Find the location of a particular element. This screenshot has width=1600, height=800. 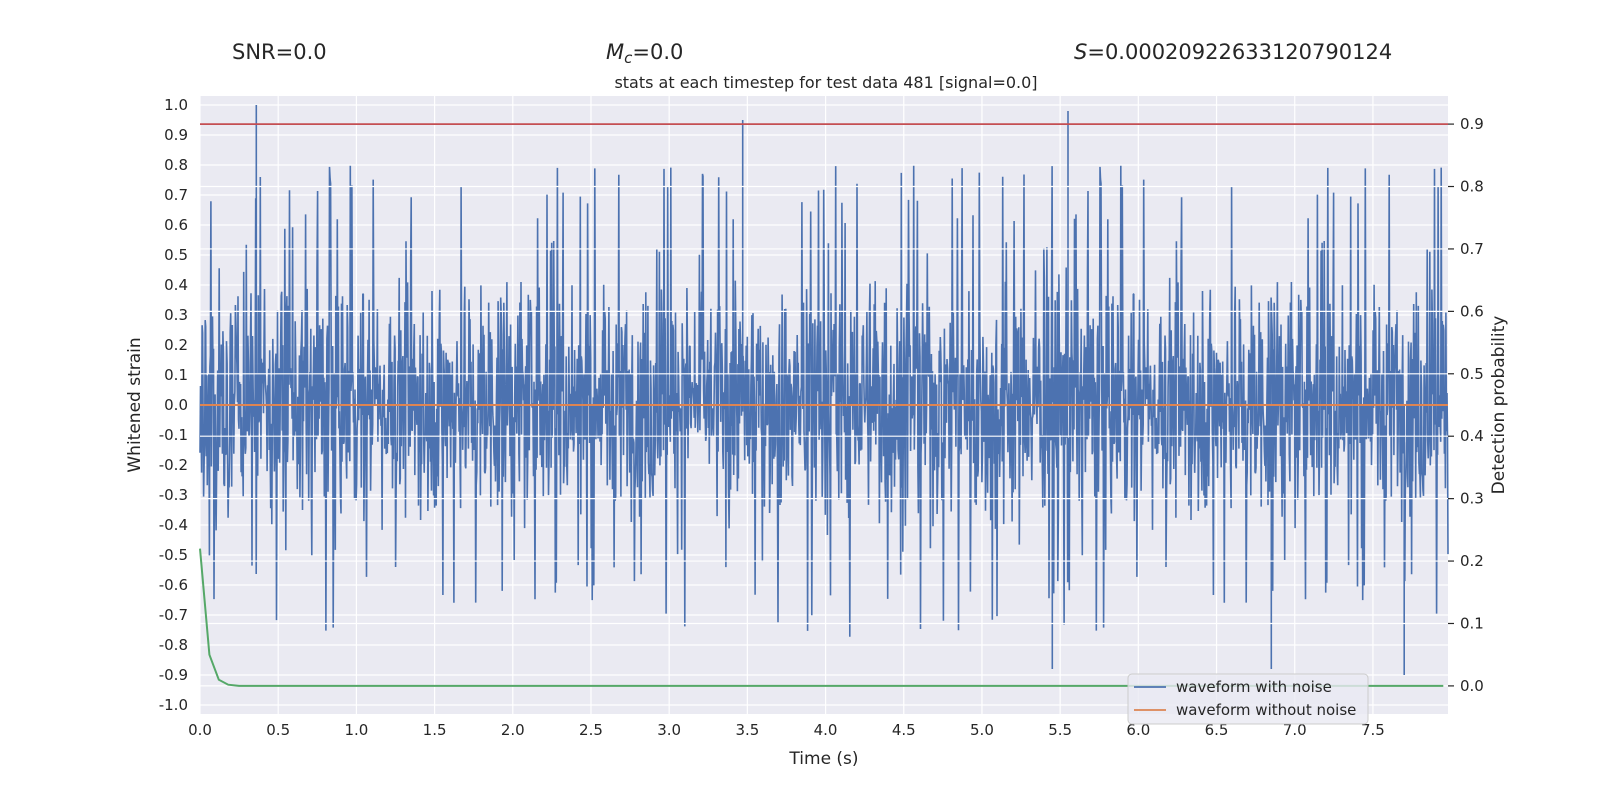

chirp-mass-readout: Mc=0.0 is located at coordinates (644, 53).